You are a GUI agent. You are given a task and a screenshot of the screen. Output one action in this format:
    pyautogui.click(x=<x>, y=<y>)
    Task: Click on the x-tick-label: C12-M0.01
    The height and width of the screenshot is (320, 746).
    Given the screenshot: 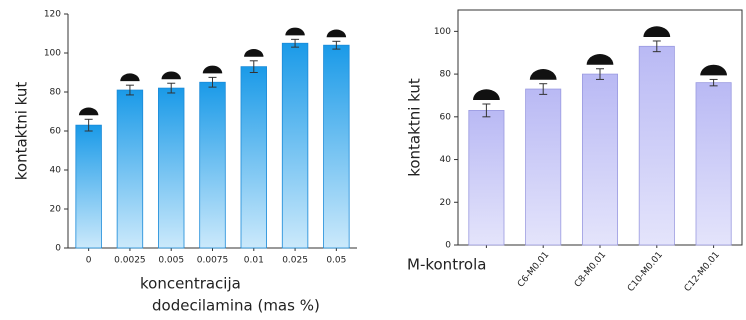 What is the action you would take?
    pyautogui.click(x=702, y=272)
    